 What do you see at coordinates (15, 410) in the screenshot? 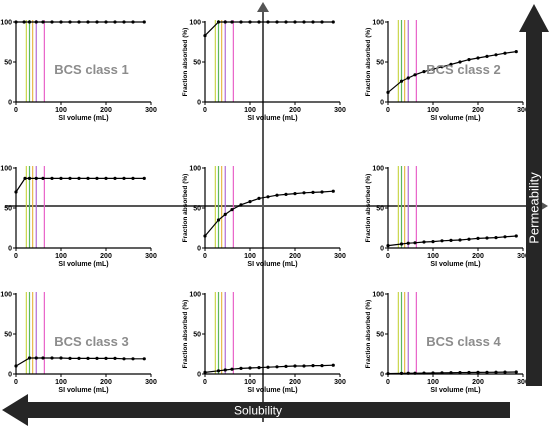
I see `solubility-arrowhead` at bounding box center [15, 410].